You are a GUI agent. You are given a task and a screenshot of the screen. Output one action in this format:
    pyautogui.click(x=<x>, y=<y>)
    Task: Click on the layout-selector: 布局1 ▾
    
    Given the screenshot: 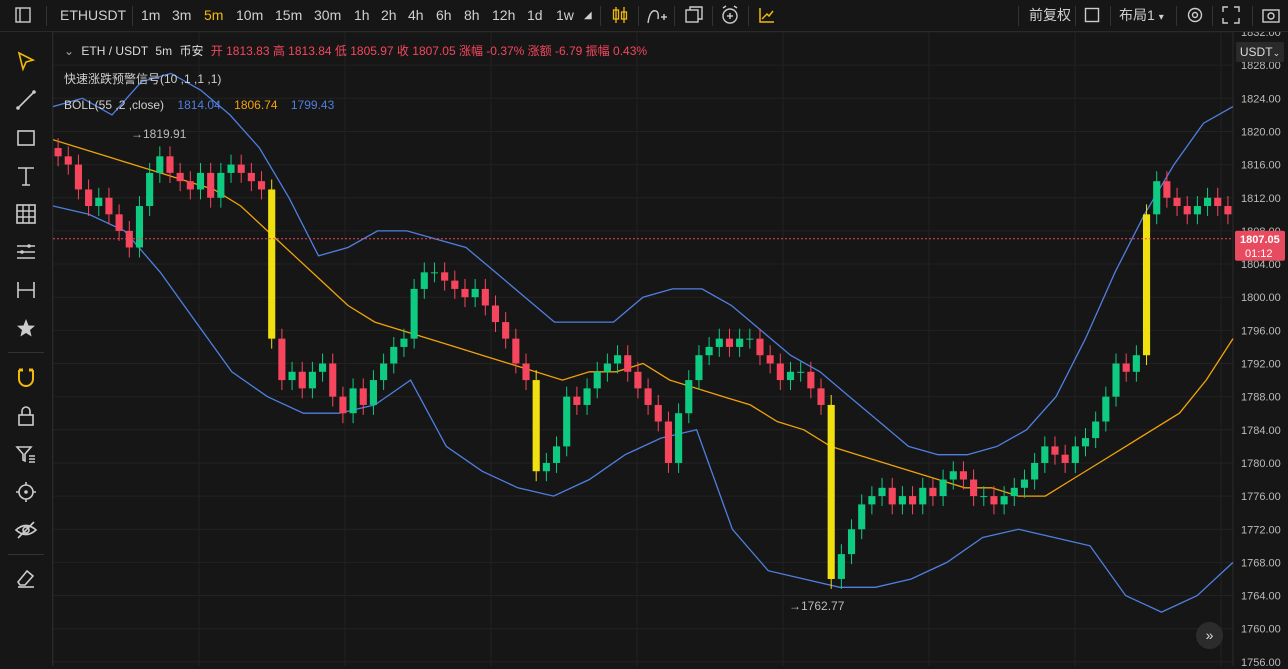 What is the action you would take?
    pyautogui.click(x=1141, y=15)
    